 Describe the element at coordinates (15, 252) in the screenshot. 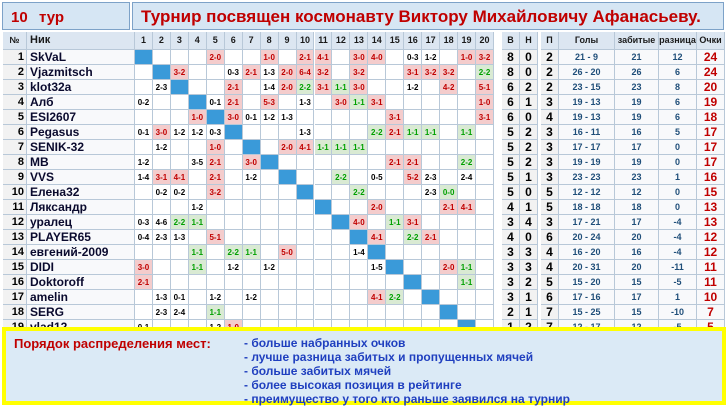

I see `row-number: 14` at that location.